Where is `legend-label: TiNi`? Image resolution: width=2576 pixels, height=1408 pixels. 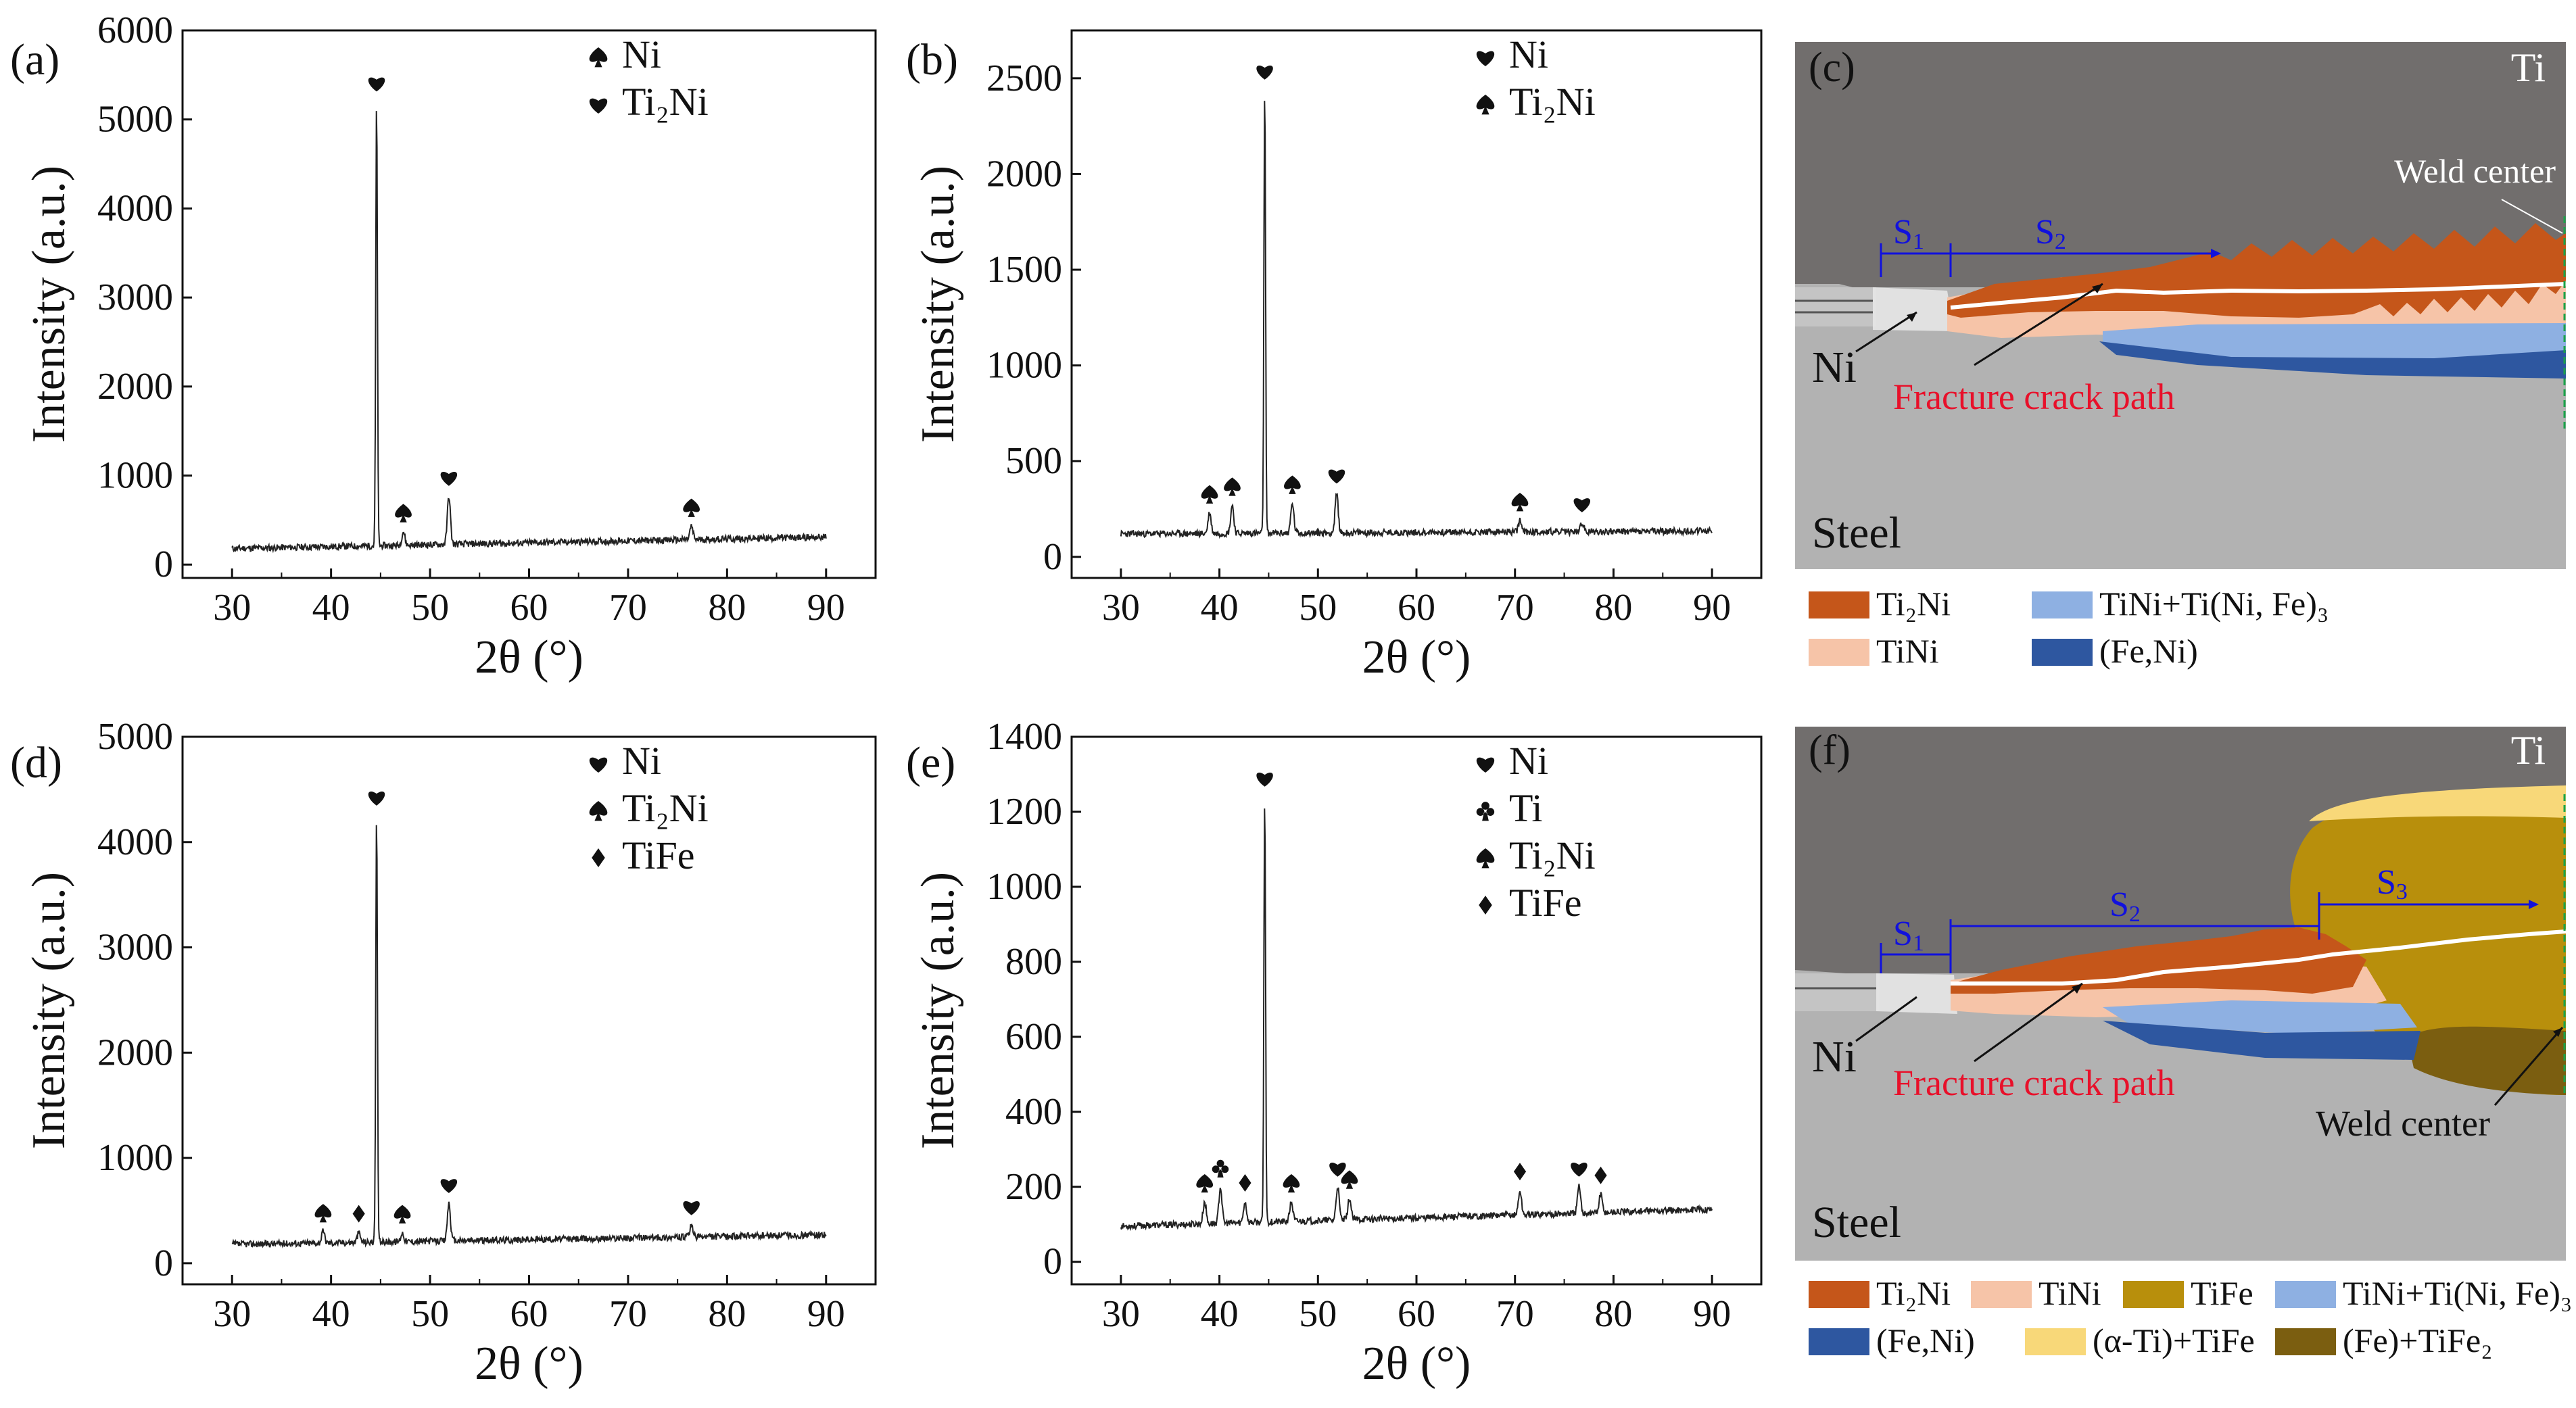 legend-label: TiNi is located at coordinates (2069, 1293).